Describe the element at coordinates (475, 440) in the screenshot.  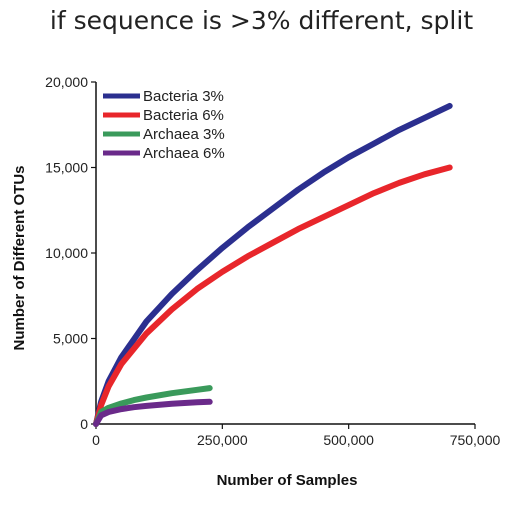
I see `x-tick-label: 750,000` at that location.